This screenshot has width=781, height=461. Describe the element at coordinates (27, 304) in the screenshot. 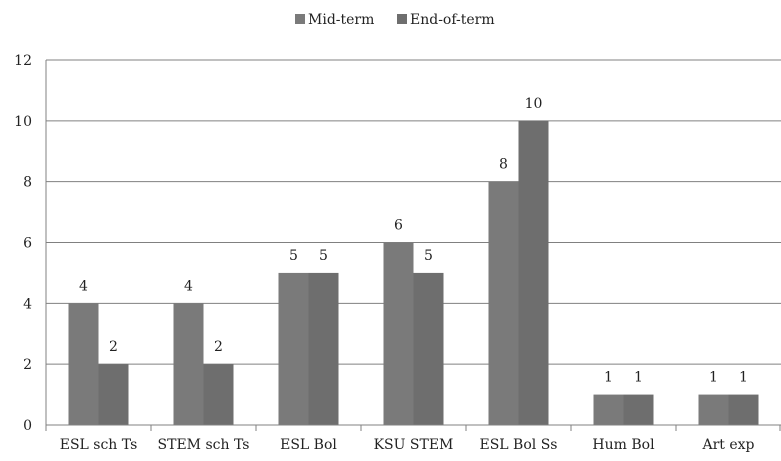

I see `y-tick-label: 4` at that location.